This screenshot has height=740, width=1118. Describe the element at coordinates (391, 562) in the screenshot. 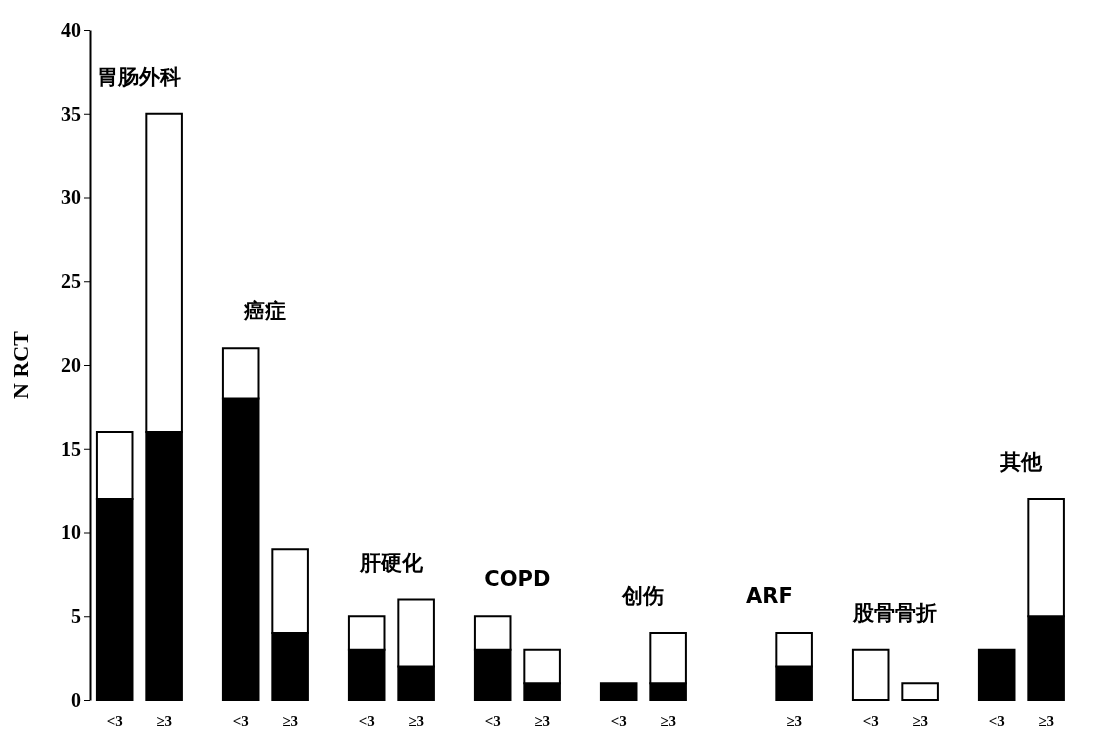

I see `annotation: 肝硬化` at that location.